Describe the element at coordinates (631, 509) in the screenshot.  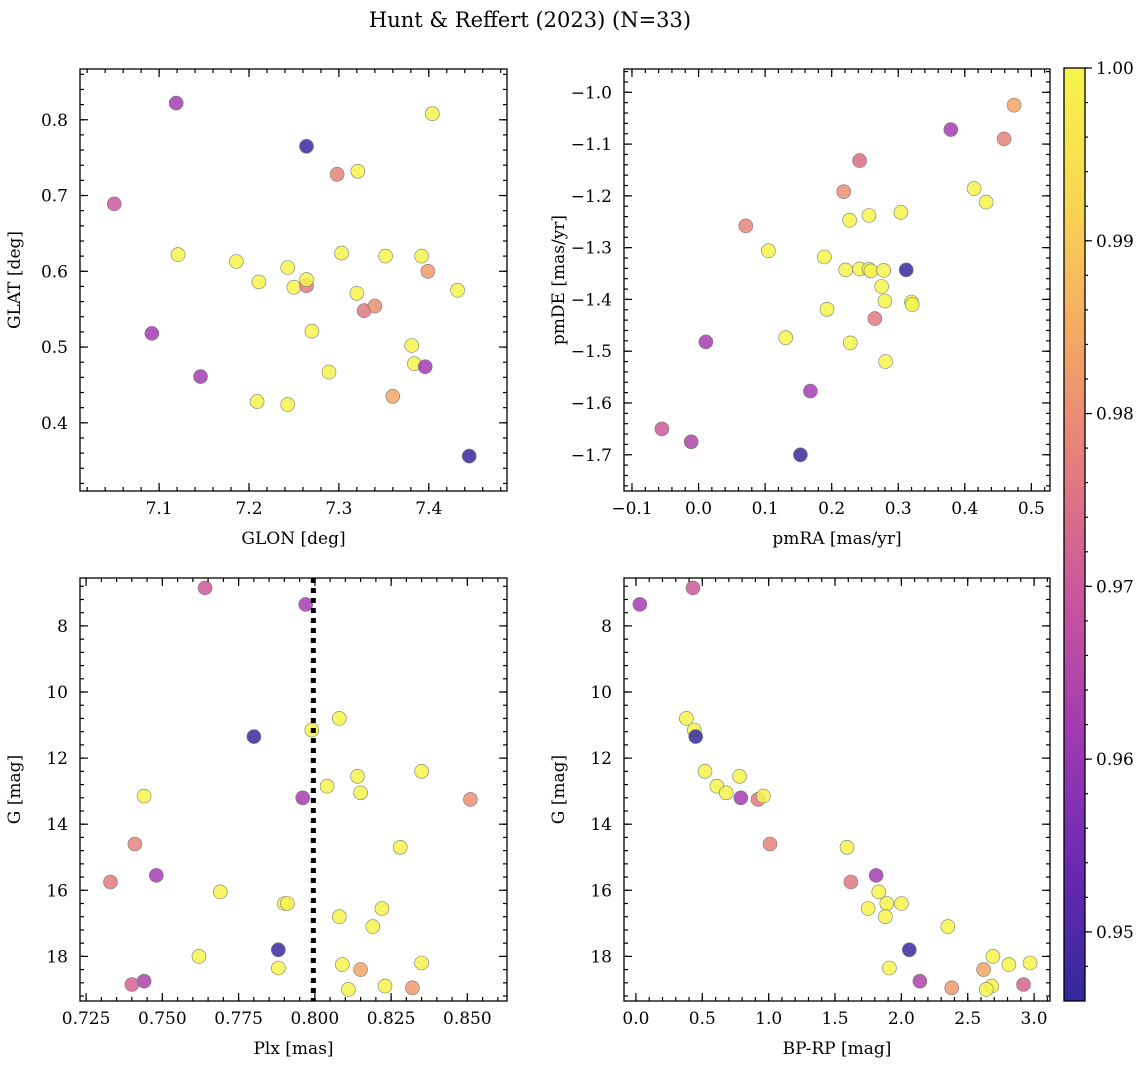
I see `x-tick-label: −0.1` at that location.